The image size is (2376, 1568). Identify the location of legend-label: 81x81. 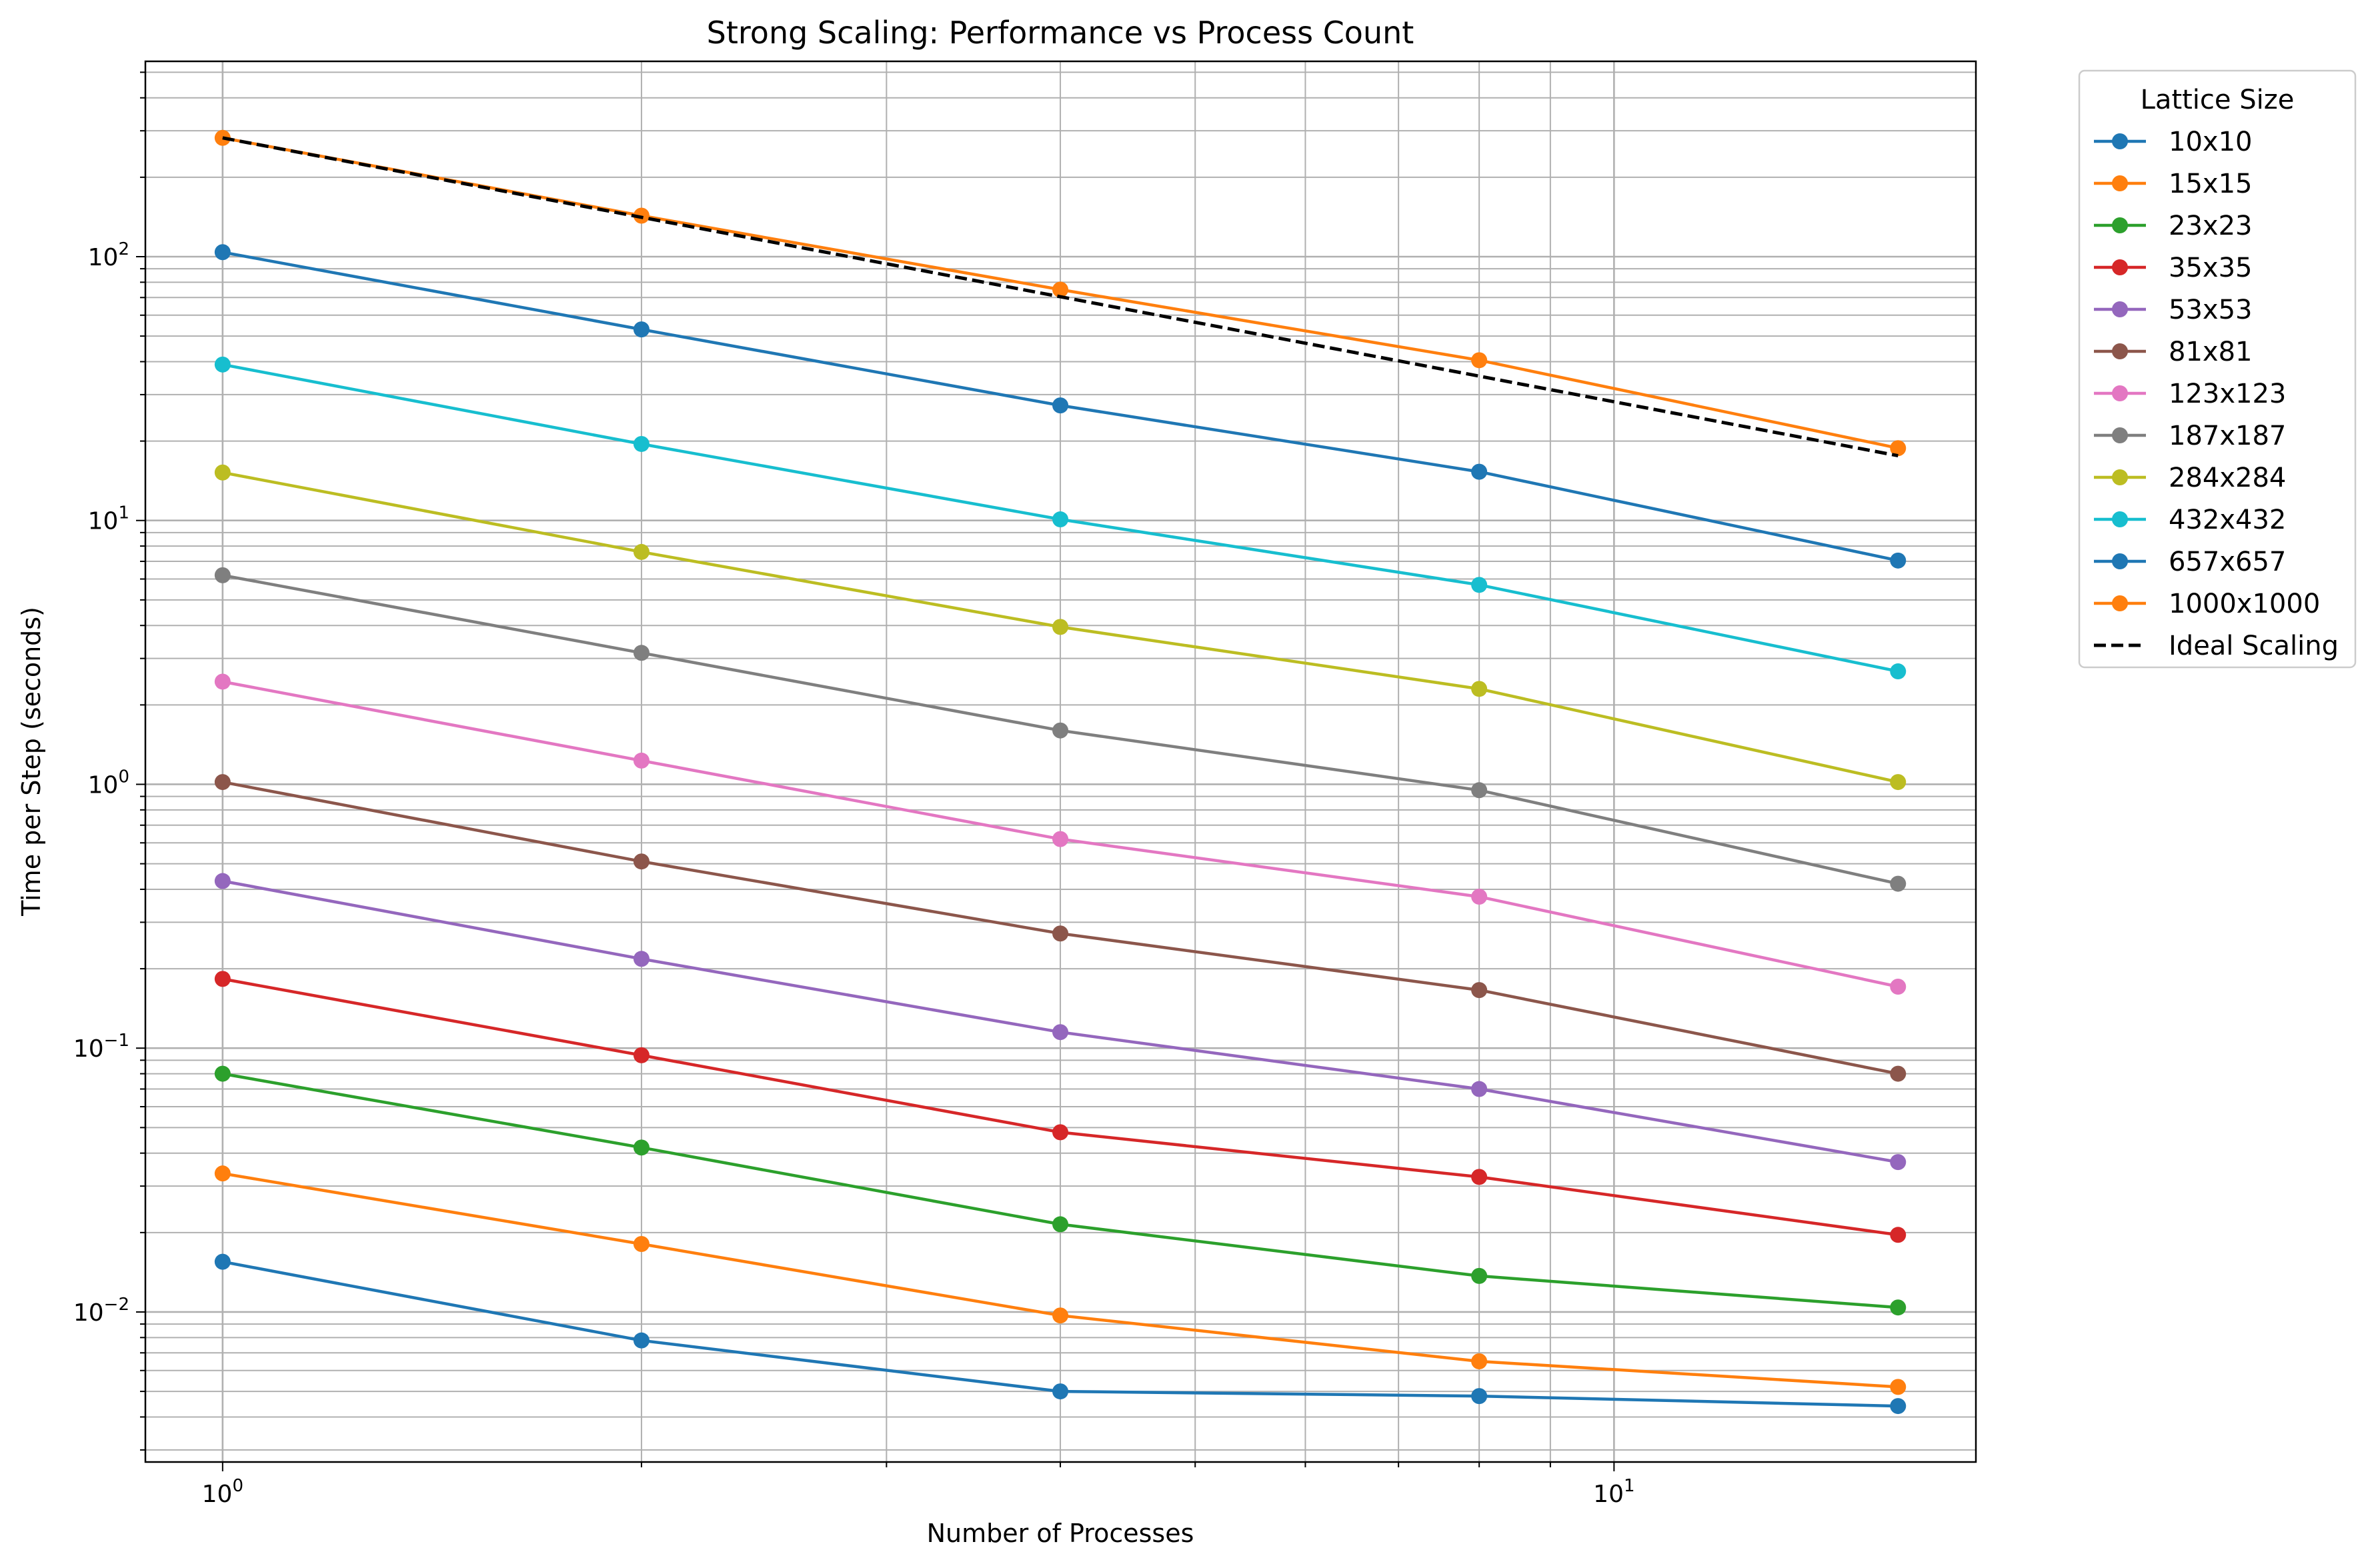
(2210, 352).